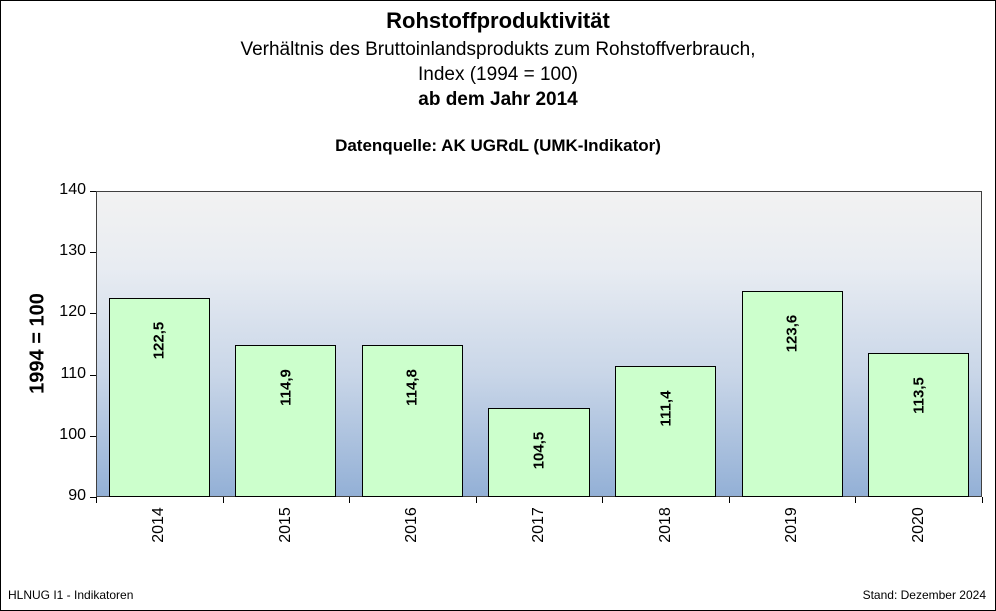 The width and height of the screenshot is (996, 611). I want to click on footer-date: Stand: Dezember 2024, so click(924, 595).